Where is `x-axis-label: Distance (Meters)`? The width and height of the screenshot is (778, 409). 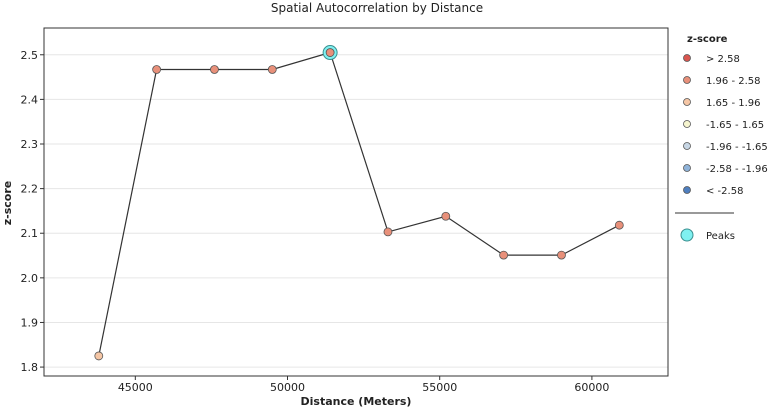
x-axis-label: Distance (Meters) is located at coordinates (356, 401).